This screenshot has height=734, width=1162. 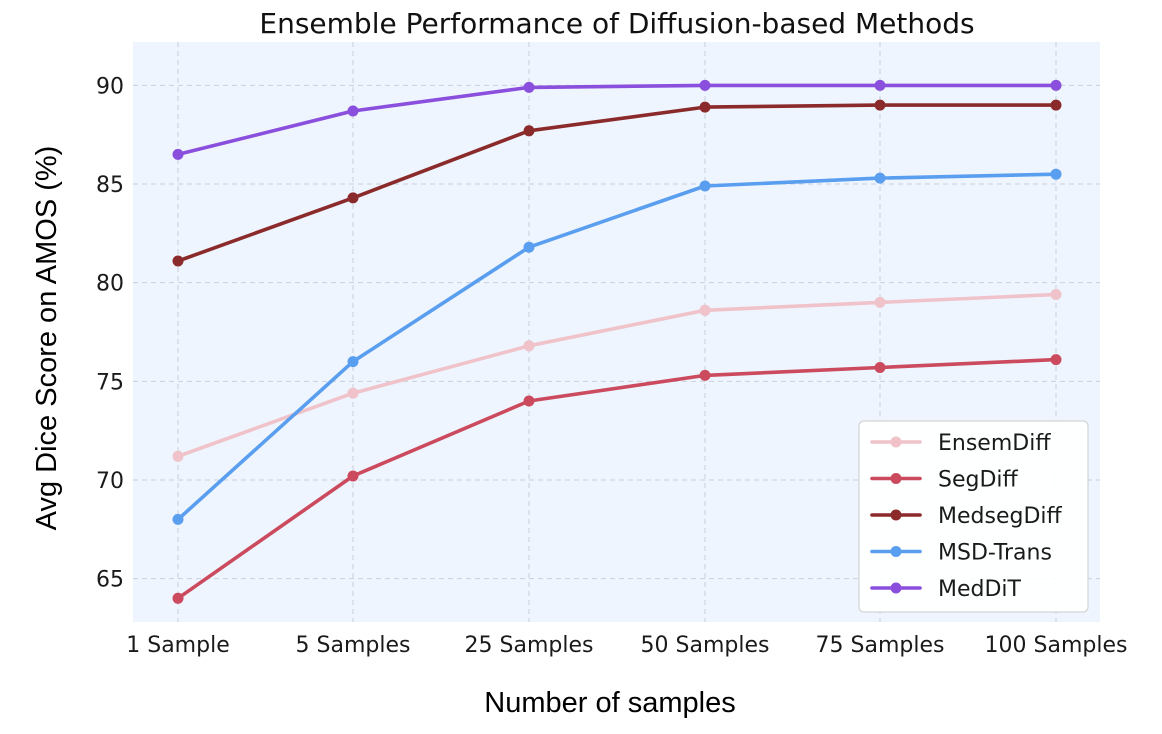 I want to click on x-tick-label: 50 Samples, so click(x=705, y=645).